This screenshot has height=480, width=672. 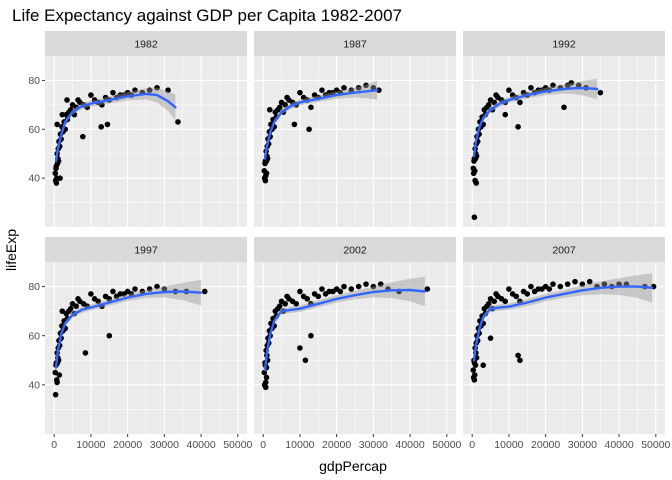 What do you see at coordinates (508, 445) in the screenshot?
I see `x-tick-label: 10000` at bounding box center [508, 445].